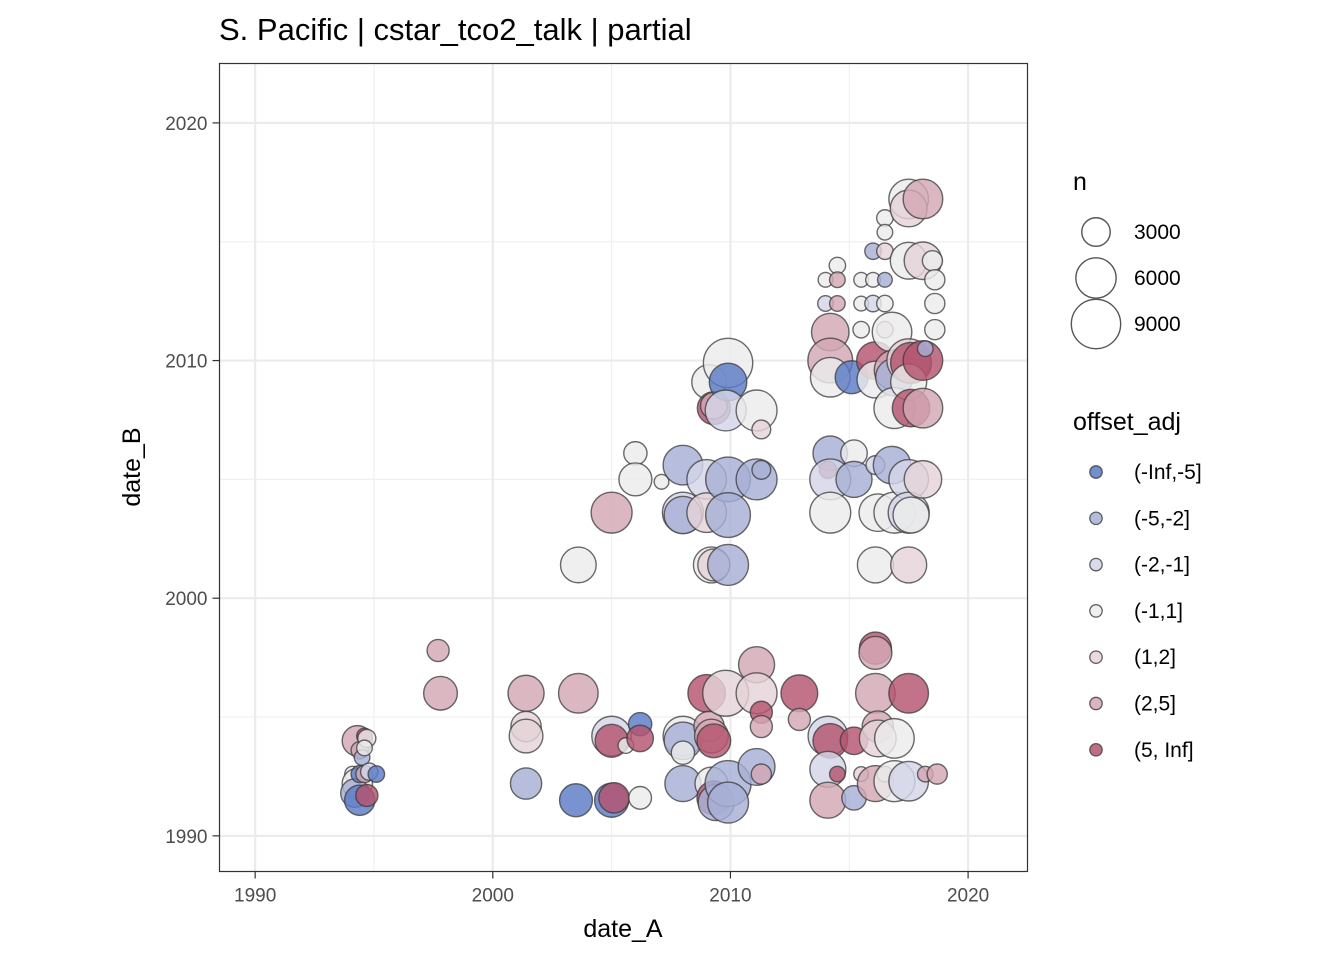 The image size is (1344, 960). Describe the element at coordinates (186, 837) in the screenshot. I see `y-tick-label: 1990` at that location.